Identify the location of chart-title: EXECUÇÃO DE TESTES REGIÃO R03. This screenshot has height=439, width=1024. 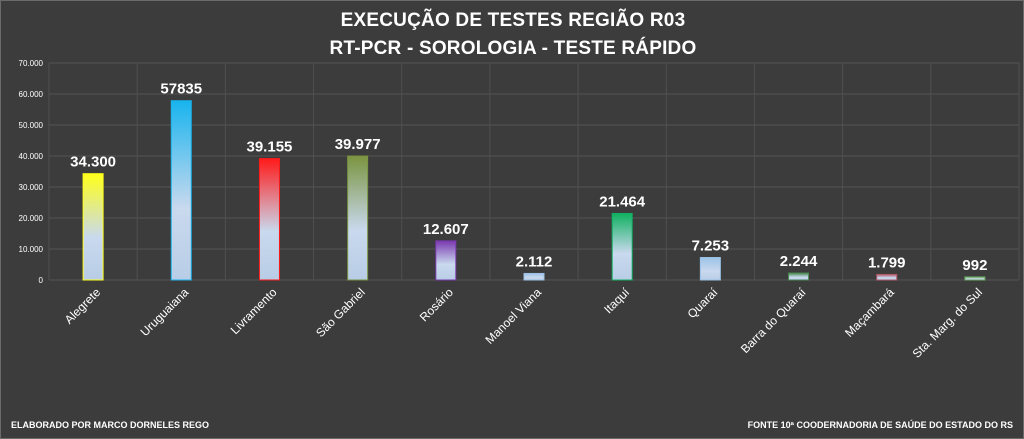
(513, 20).